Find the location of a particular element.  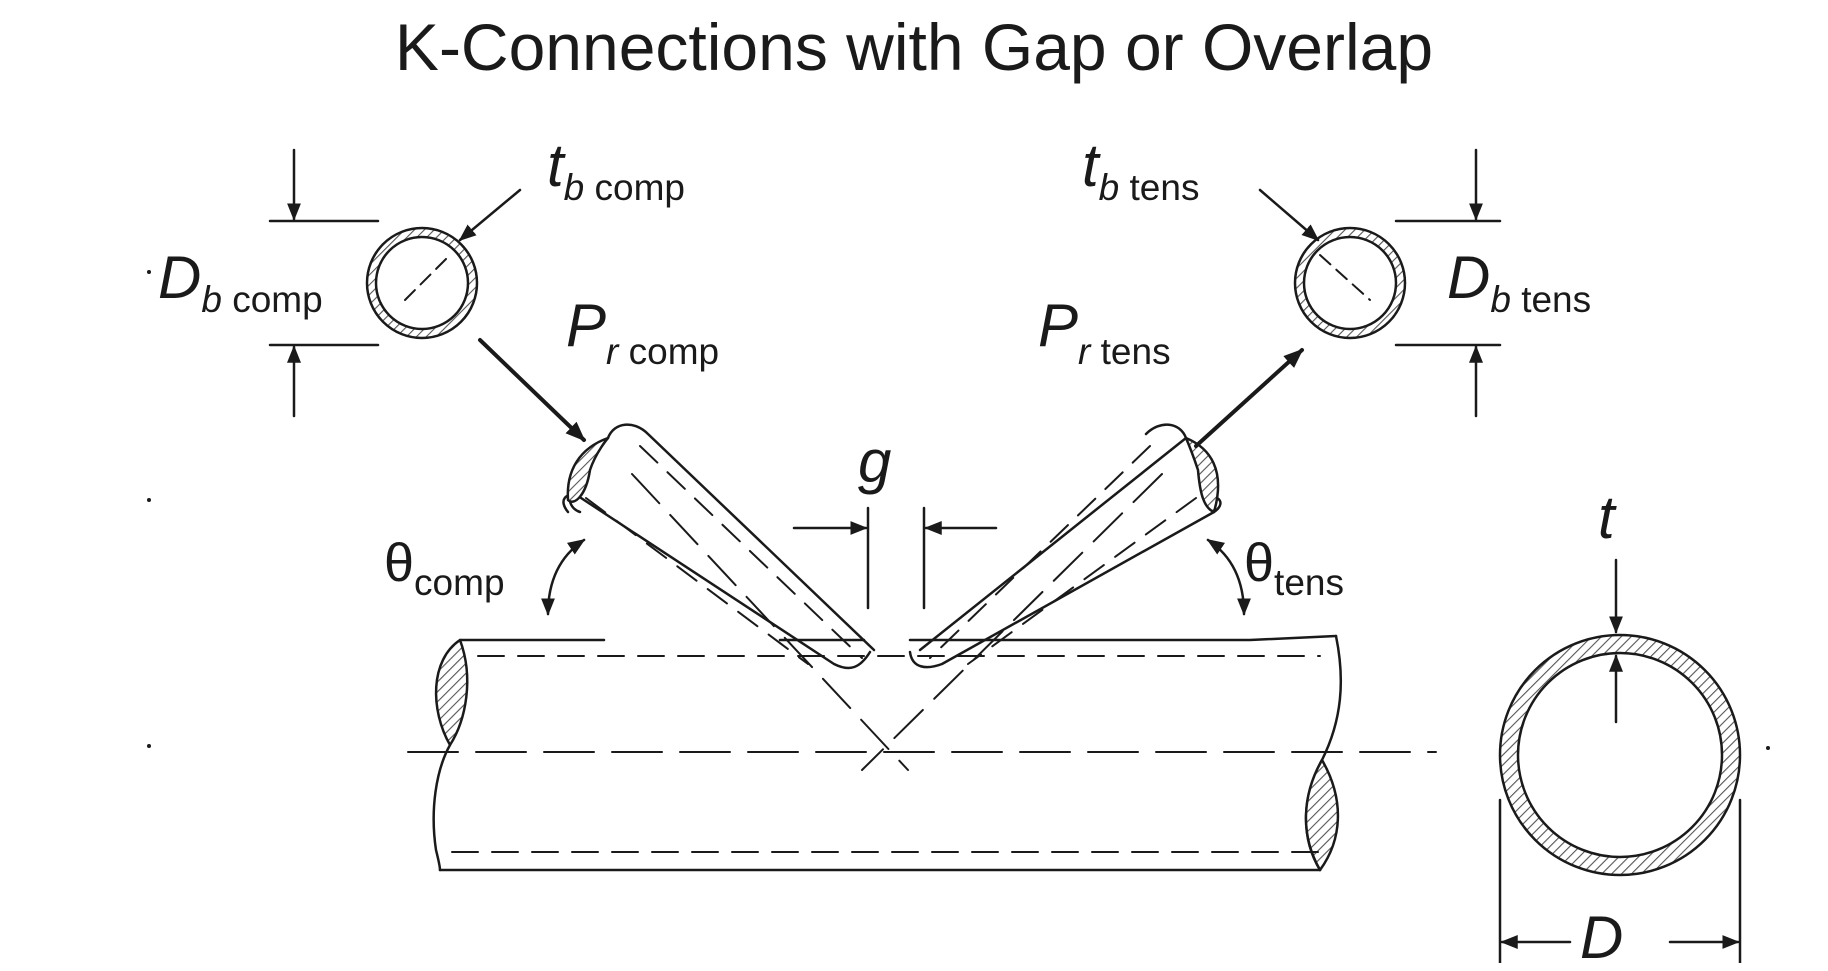

compression-brace is located at coordinates (735, 597).